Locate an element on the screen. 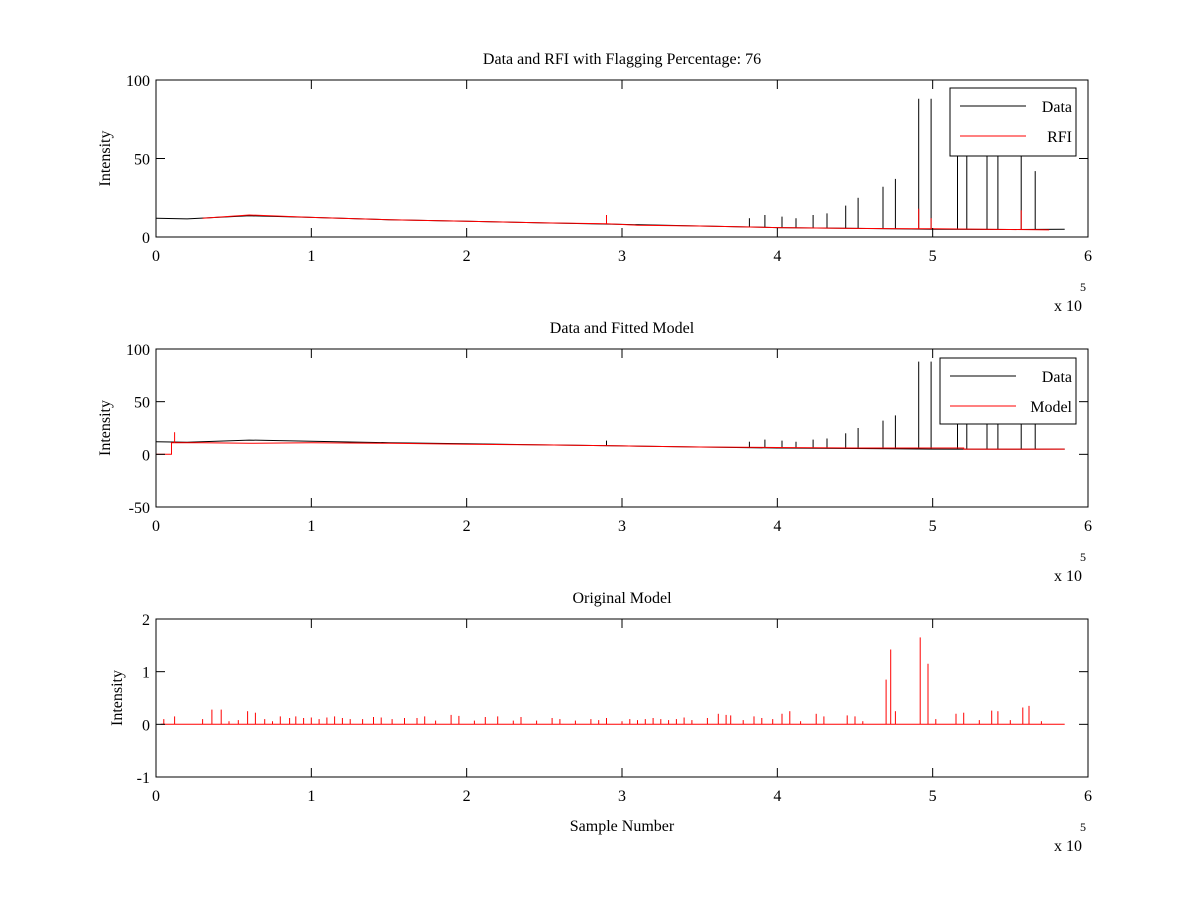  series-baseline-rfi is located at coordinates (626, 222).